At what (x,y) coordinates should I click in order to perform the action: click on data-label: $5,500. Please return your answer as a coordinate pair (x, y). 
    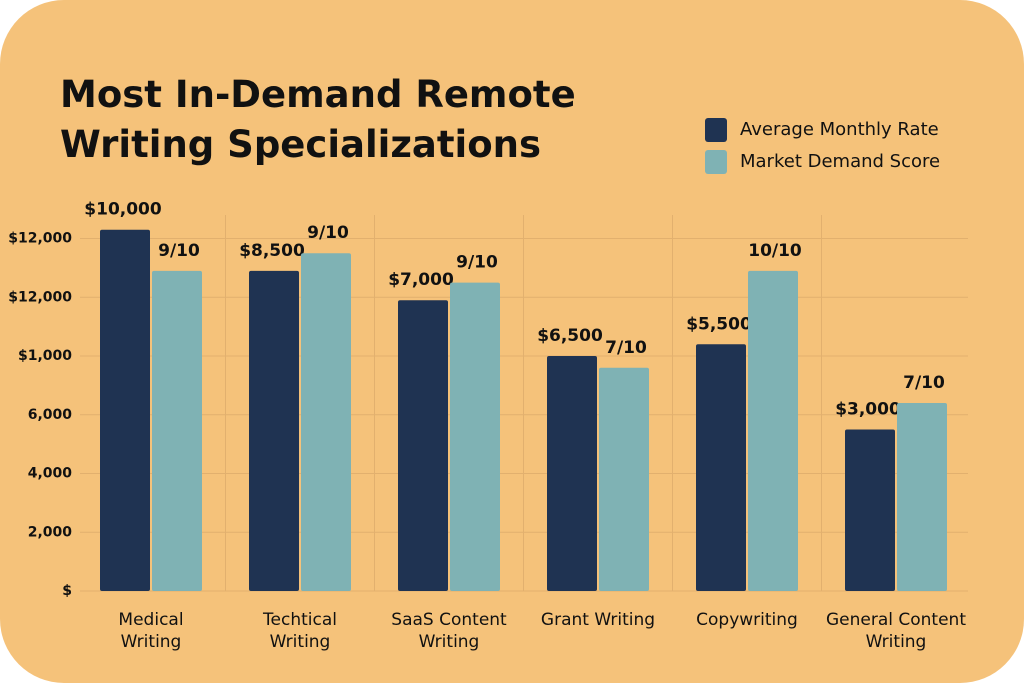
    Looking at the image, I should click on (719, 324).